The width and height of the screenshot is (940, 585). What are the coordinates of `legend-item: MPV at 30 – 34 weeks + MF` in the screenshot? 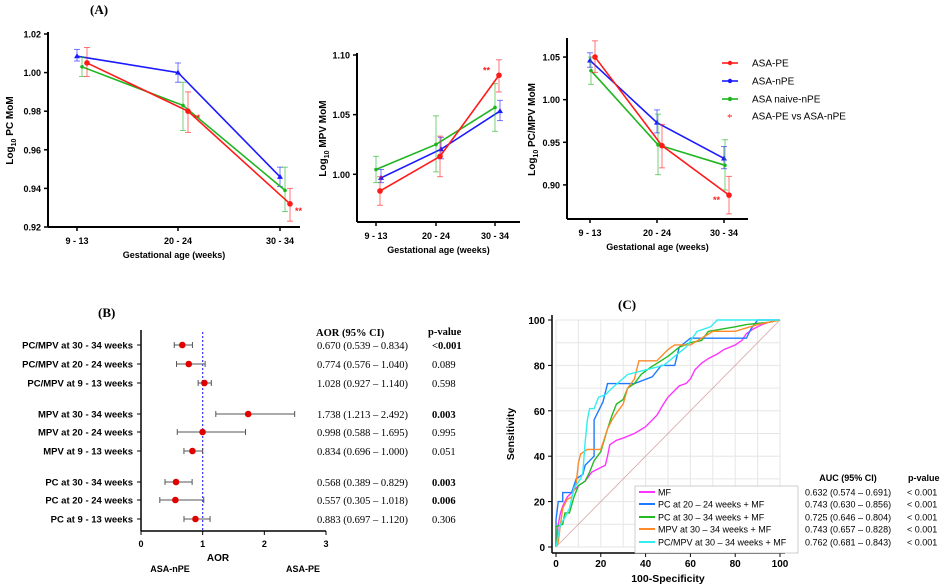 It's located at (705, 530).